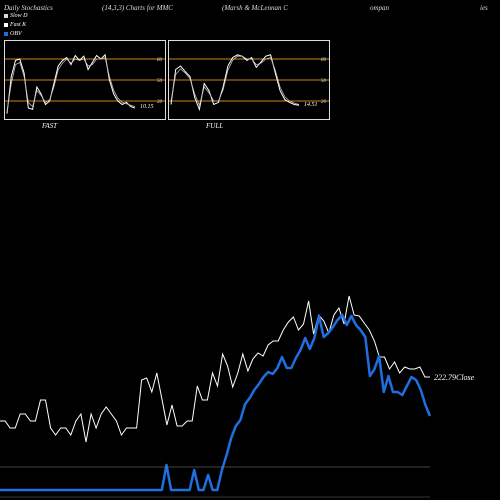 The height and width of the screenshot is (500, 500). I want to click on fast-last-value: 10.15, so click(147, 107).